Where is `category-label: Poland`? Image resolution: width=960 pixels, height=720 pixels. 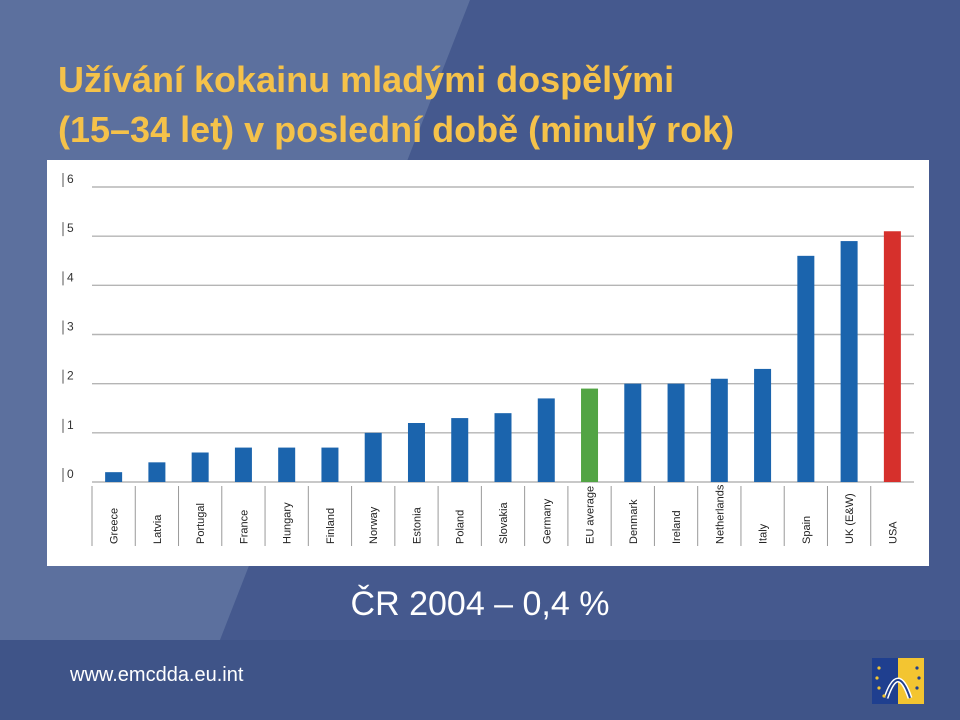
category-label: Poland is located at coordinates (461, 527).